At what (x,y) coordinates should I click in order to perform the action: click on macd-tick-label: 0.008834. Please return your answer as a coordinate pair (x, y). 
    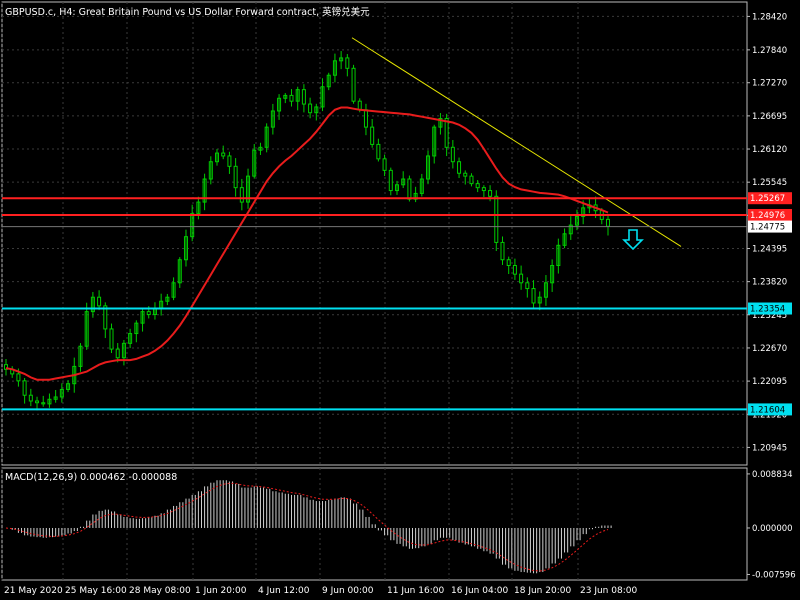
    Looking at the image, I should click on (772, 475).